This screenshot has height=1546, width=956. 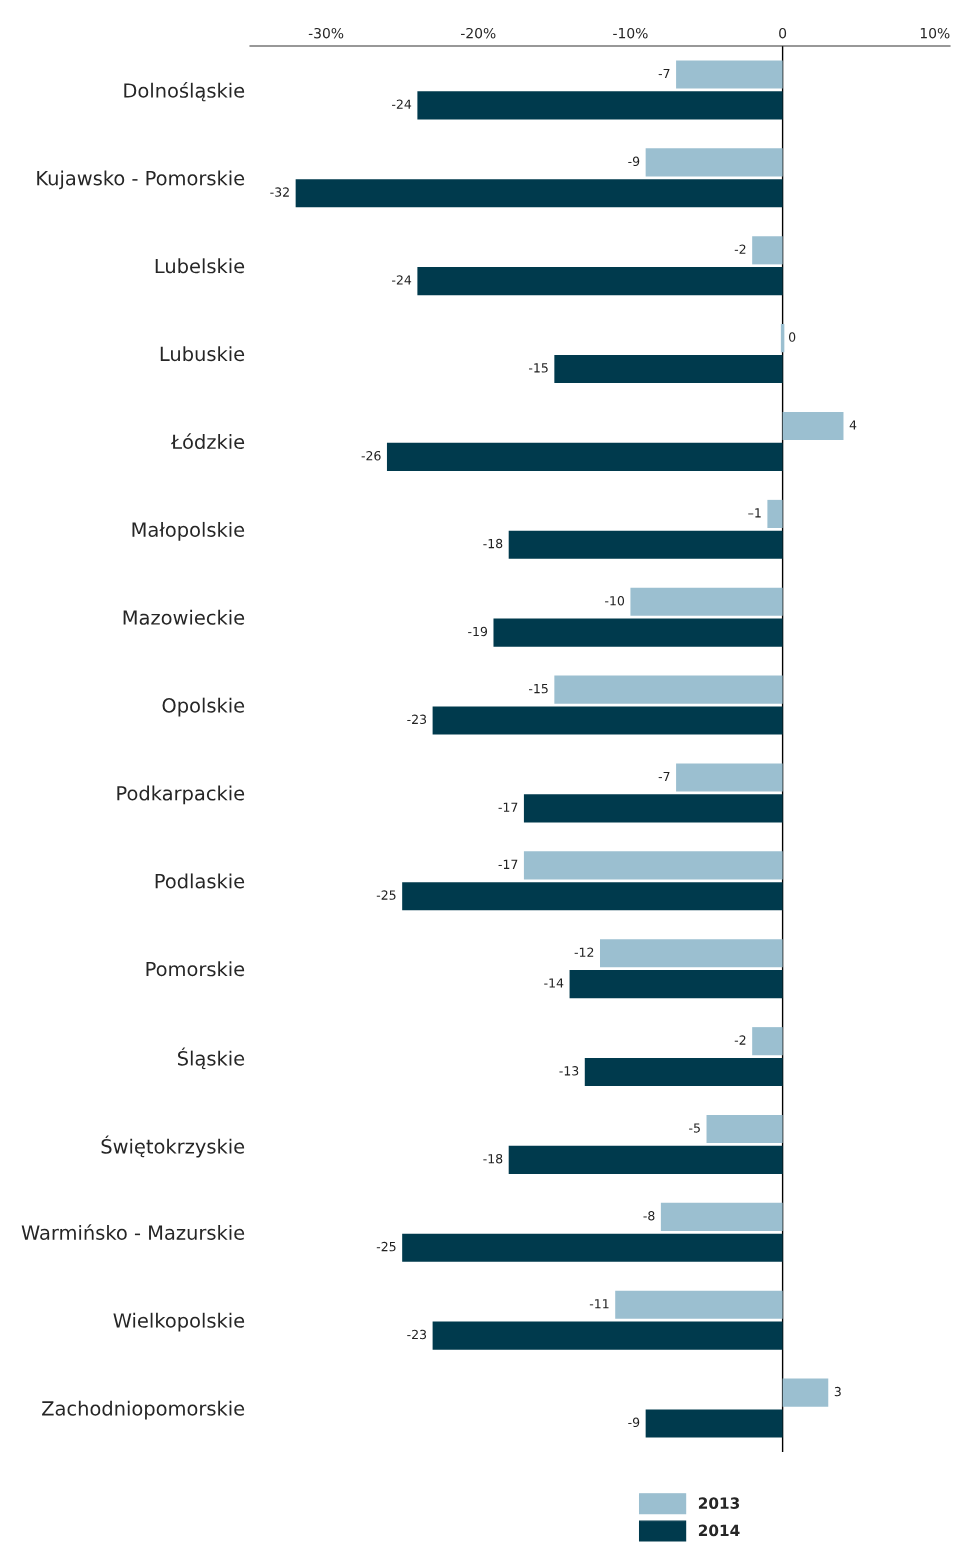 I want to click on data-label: -8, so click(x=649, y=1216).